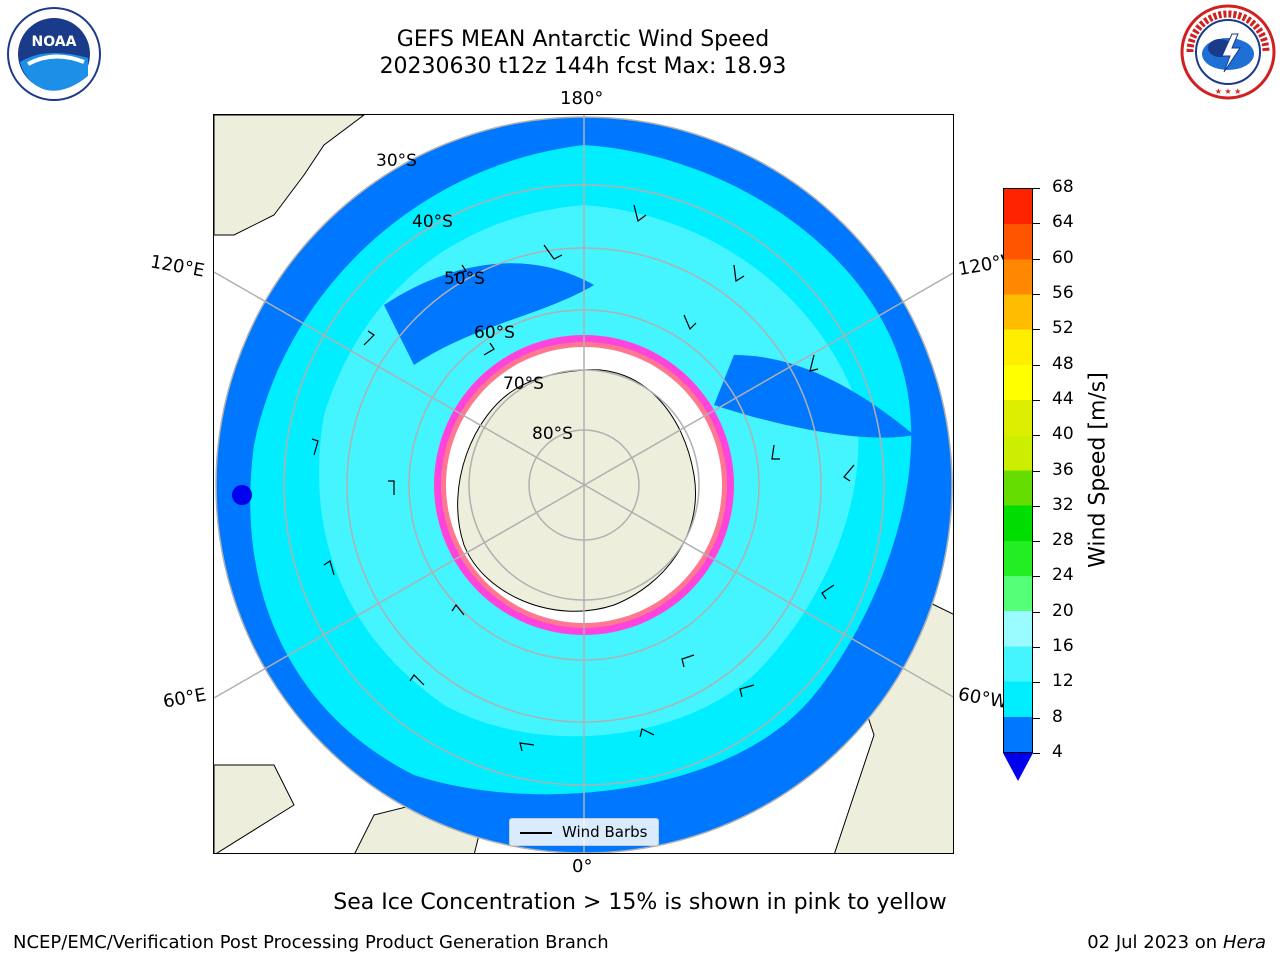 The image size is (1280, 960). What do you see at coordinates (1063, 434) in the screenshot?
I see `colorbar-tick-label: 40` at bounding box center [1063, 434].